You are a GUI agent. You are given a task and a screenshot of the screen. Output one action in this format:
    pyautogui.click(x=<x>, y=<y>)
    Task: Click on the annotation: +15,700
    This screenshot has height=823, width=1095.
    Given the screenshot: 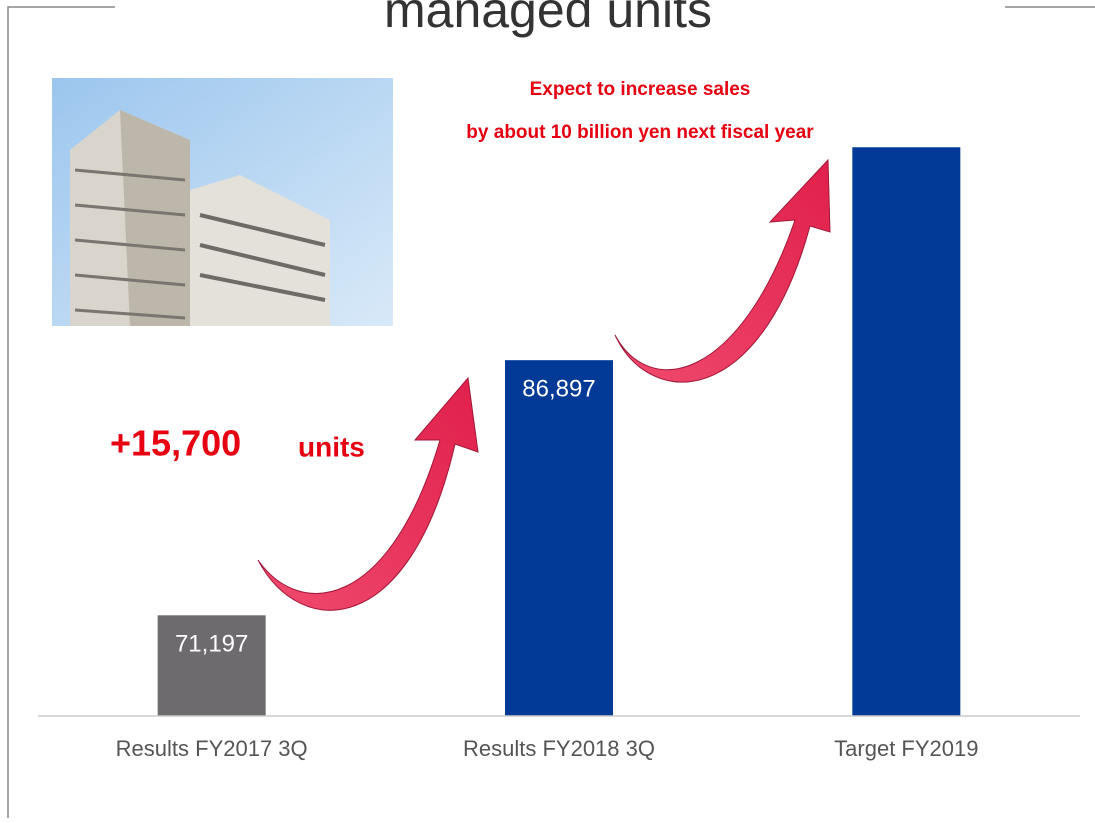 What is the action you would take?
    pyautogui.click(x=175, y=443)
    